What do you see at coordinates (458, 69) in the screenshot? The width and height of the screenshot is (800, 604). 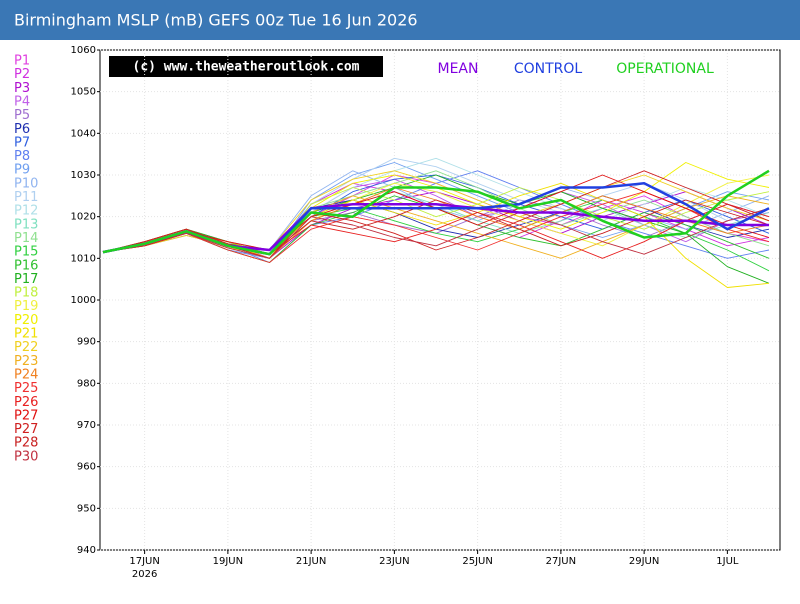 I see `legend-entry: MEAN` at bounding box center [458, 69].